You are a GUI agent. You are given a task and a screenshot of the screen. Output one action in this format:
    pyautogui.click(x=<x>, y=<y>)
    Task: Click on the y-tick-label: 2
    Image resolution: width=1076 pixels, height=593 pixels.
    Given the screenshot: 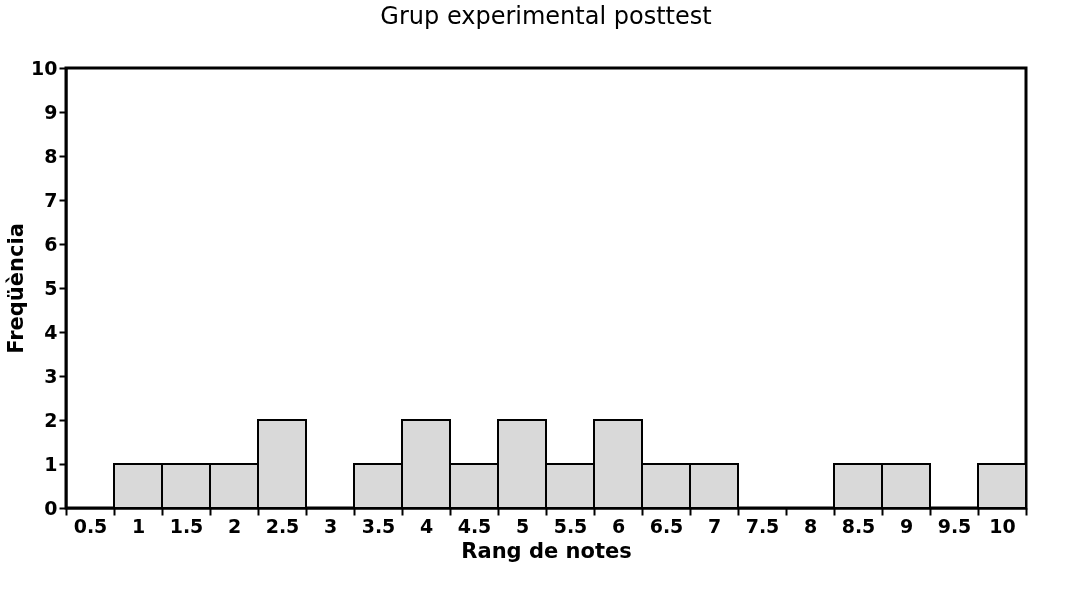 What is the action you would take?
    pyautogui.click(x=51, y=419)
    